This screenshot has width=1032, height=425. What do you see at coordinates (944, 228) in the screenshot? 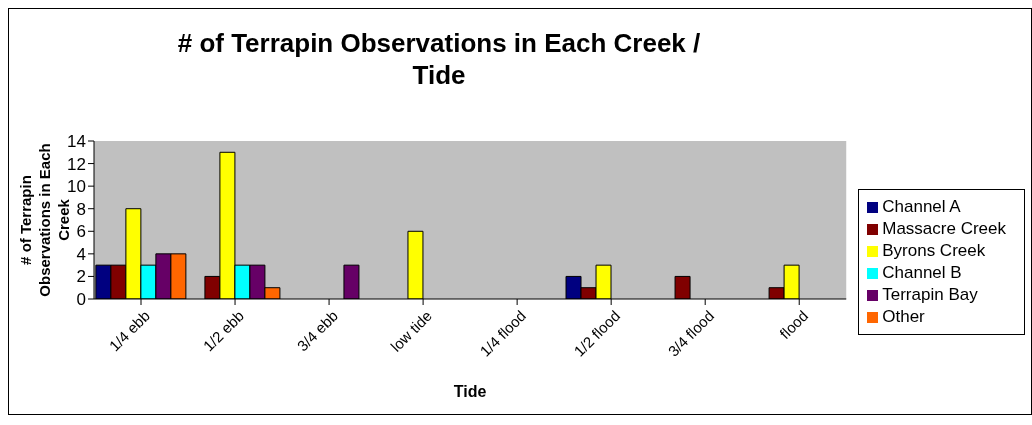
I see `legend-label: Massacre Creek` at bounding box center [944, 228].